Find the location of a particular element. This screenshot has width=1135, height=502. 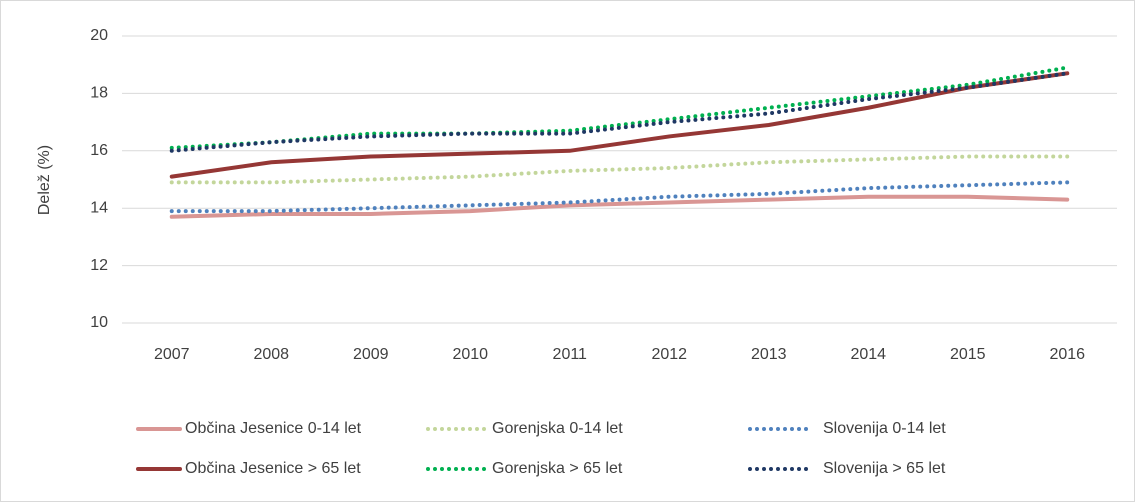

x-tick-label: 2013 is located at coordinates (769, 354).